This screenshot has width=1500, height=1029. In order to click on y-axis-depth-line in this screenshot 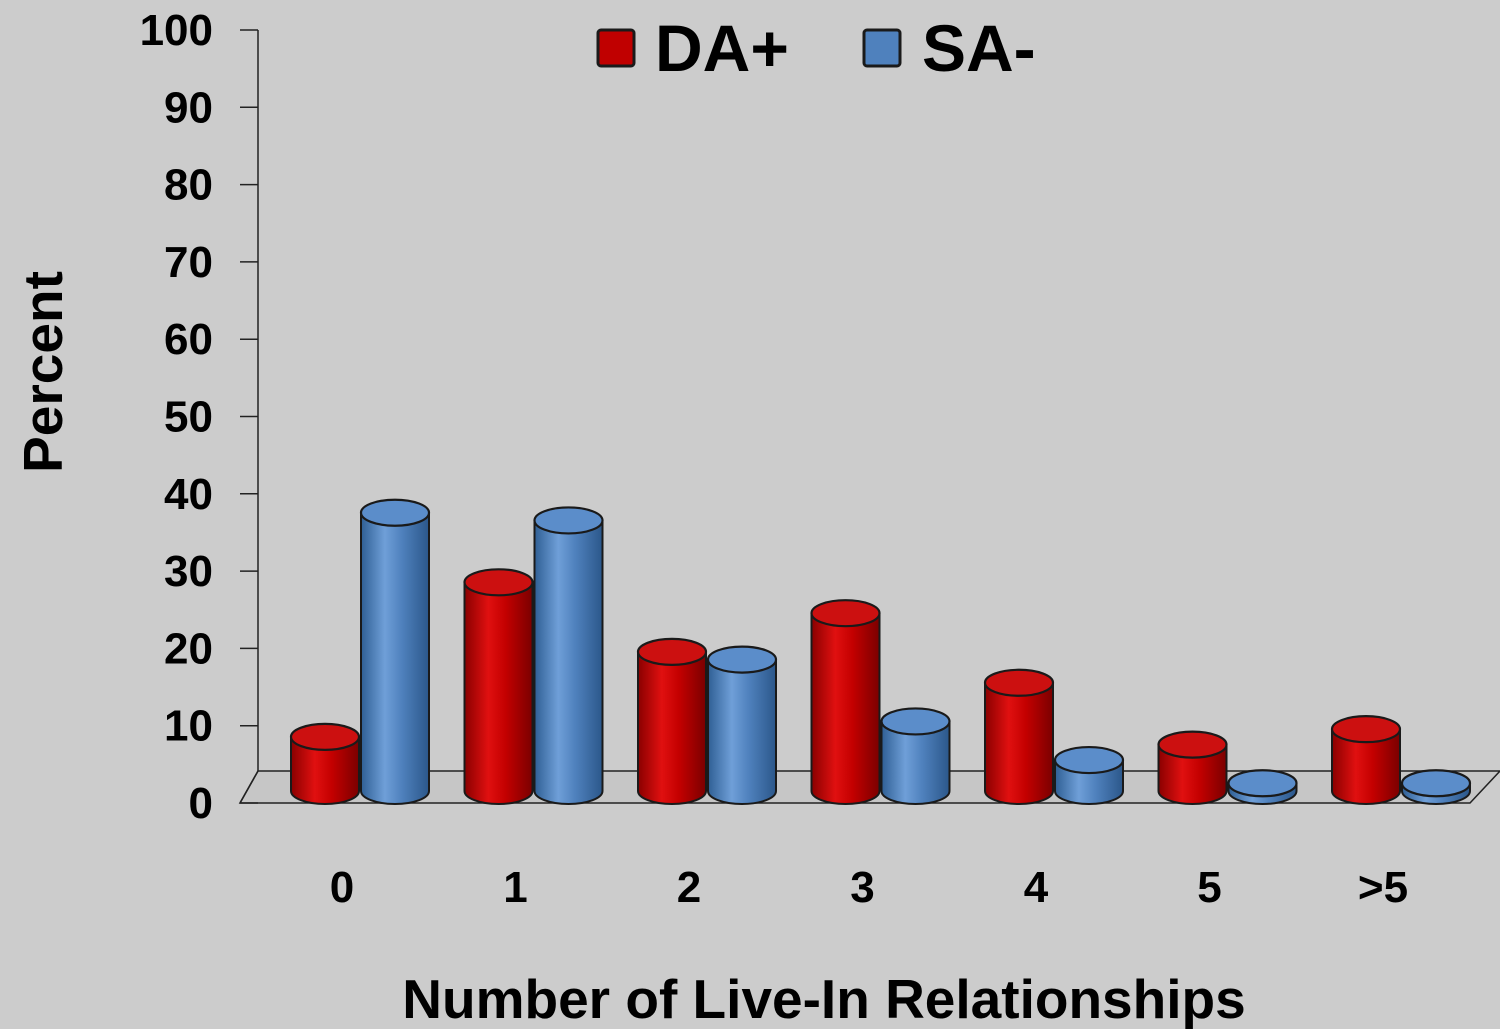, I will do `click(249, 787)`.